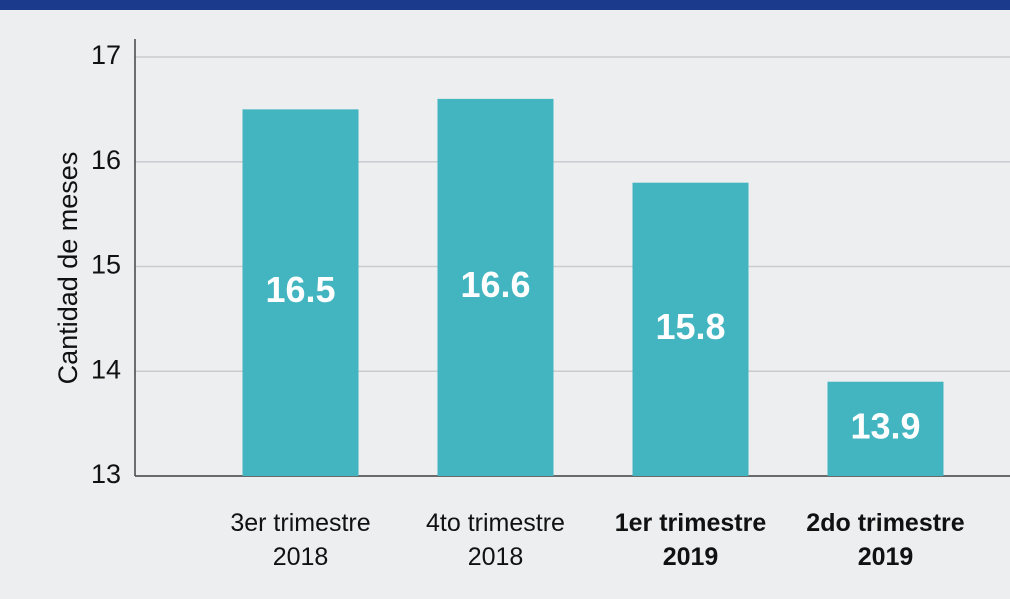 This screenshot has width=1010, height=599. I want to click on x-tick-label: 1er trimestre 2019, so click(690, 540).